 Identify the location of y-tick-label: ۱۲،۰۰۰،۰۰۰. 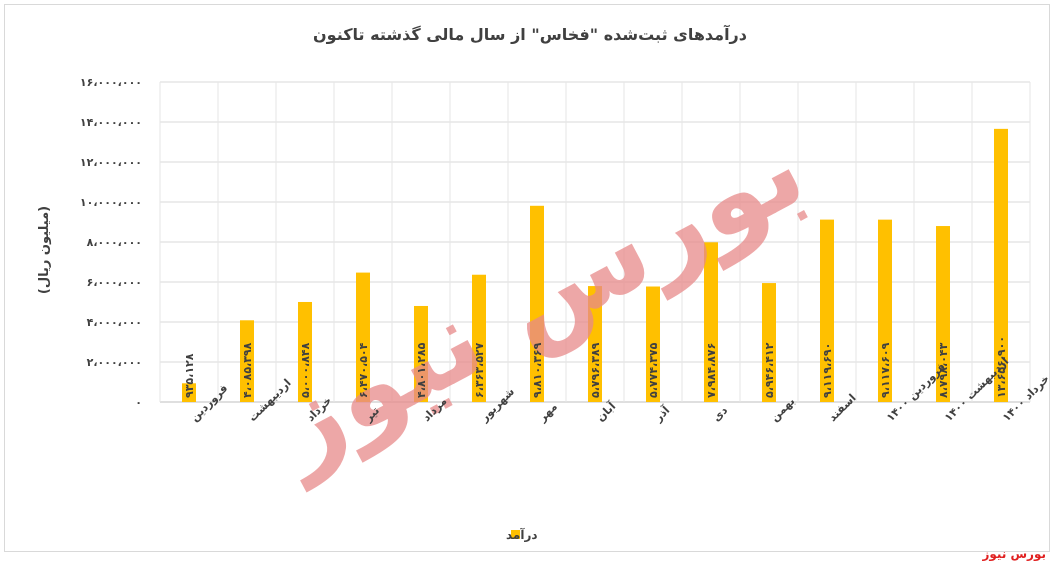
(111, 162).